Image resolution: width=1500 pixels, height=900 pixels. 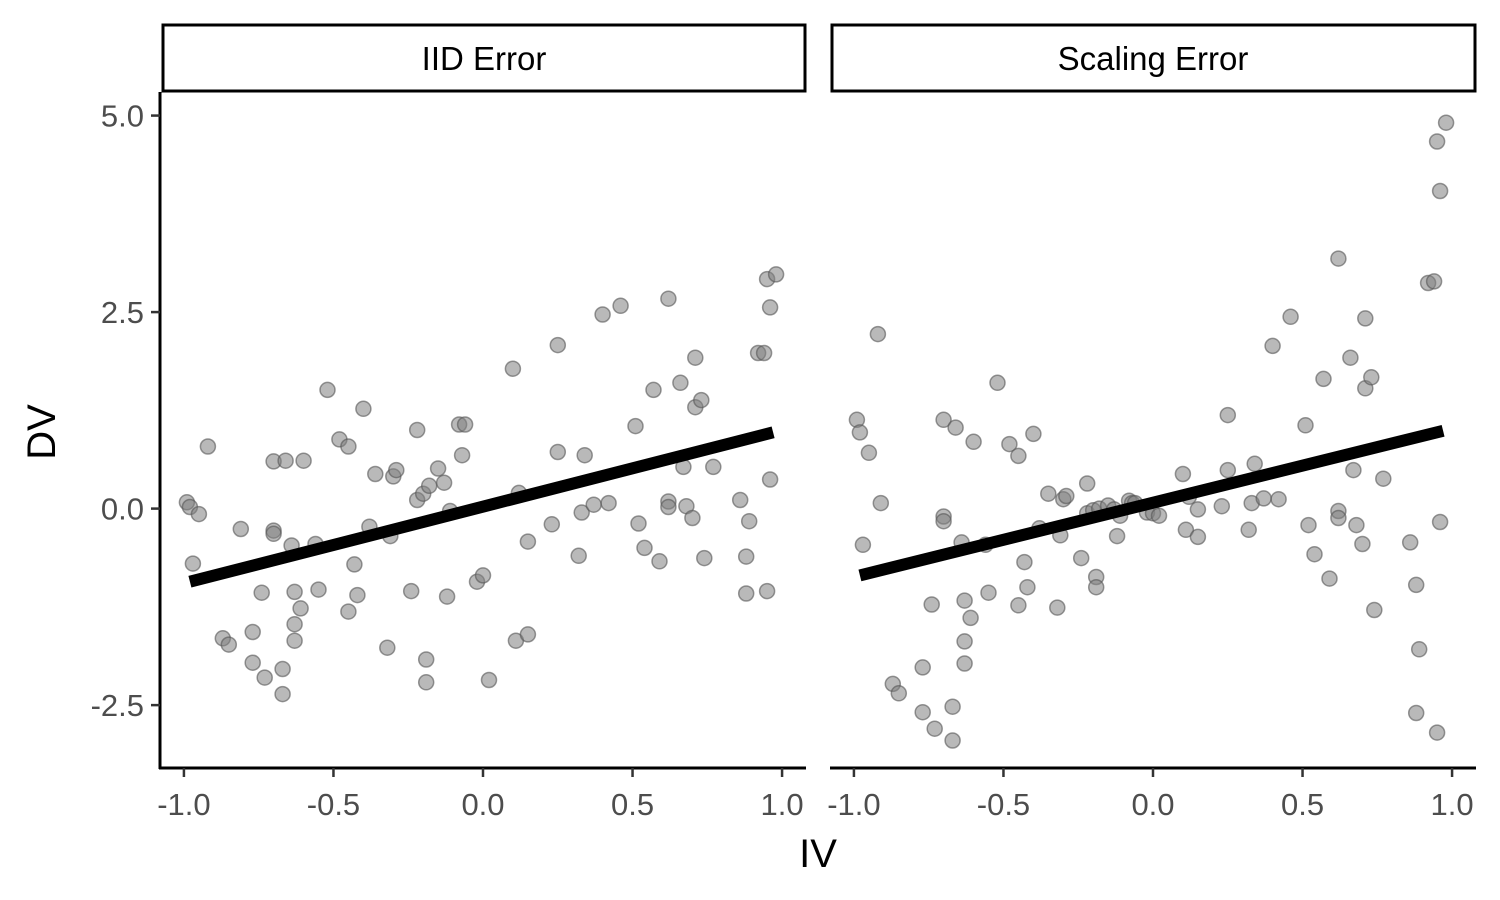 I want to click on y-ticks: -2.5 0.0 2.5 5.0, so click(x=125, y=411).